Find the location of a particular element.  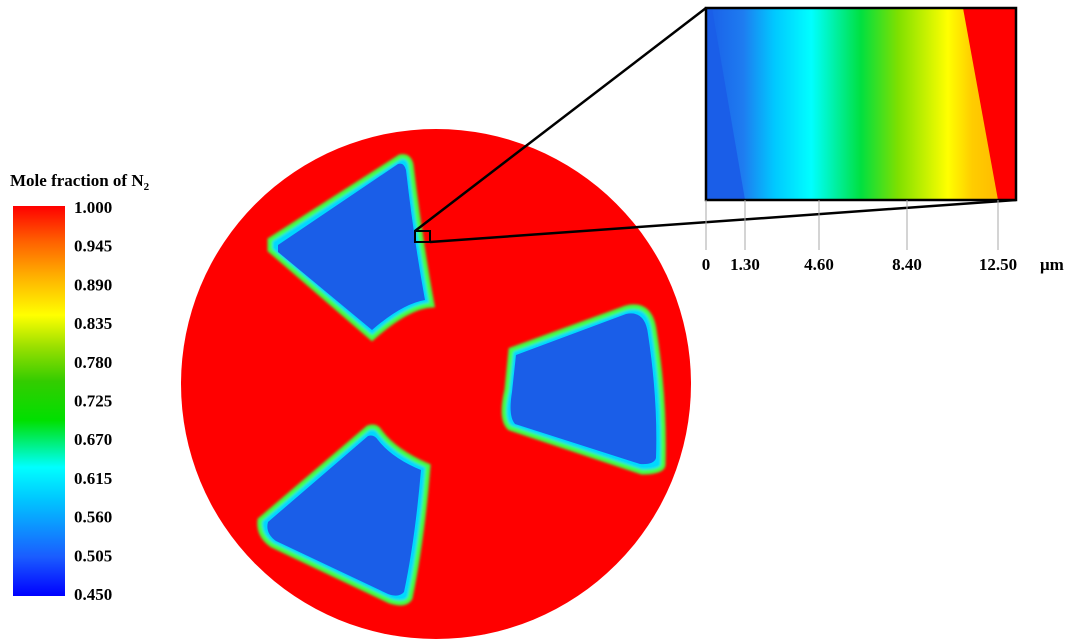

inset-tick-label: 8.40 is located at coordinates (907, 264).